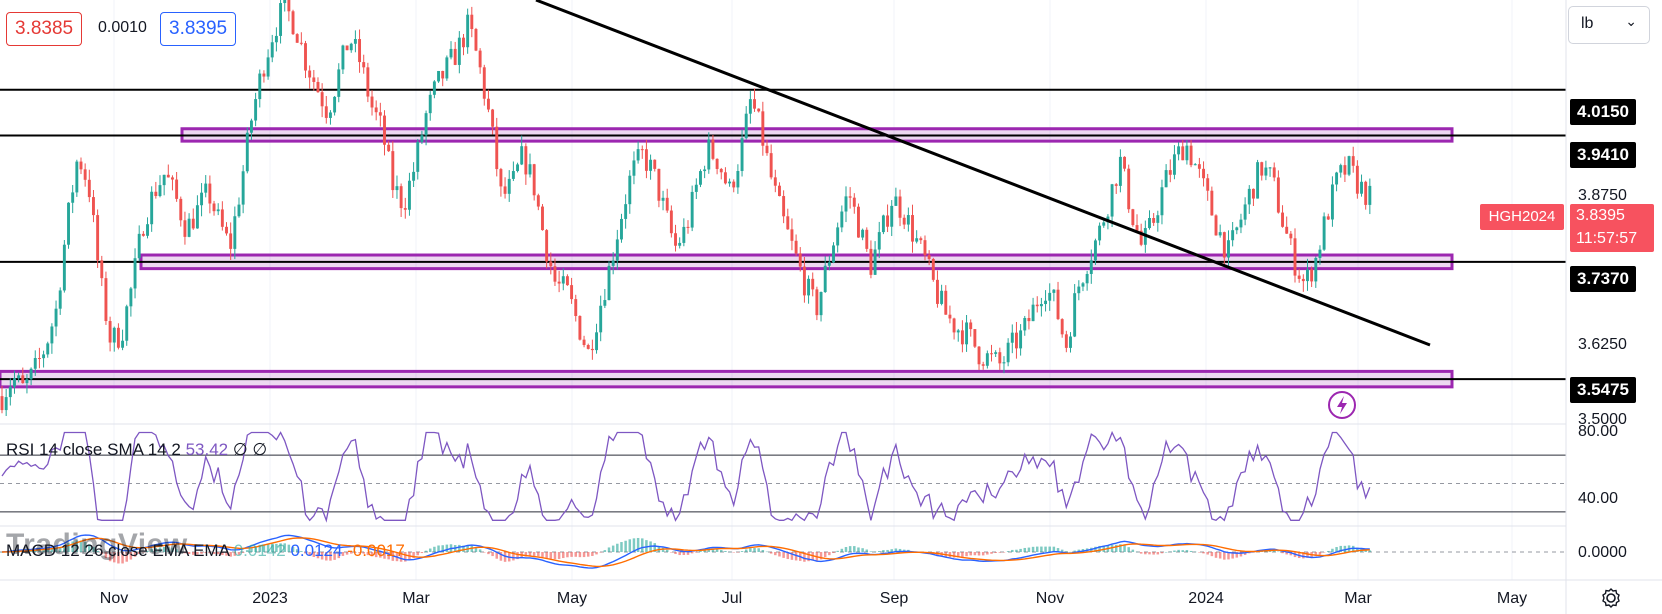  I want to click on time-axis-label: Nov, so click(1050, 598).